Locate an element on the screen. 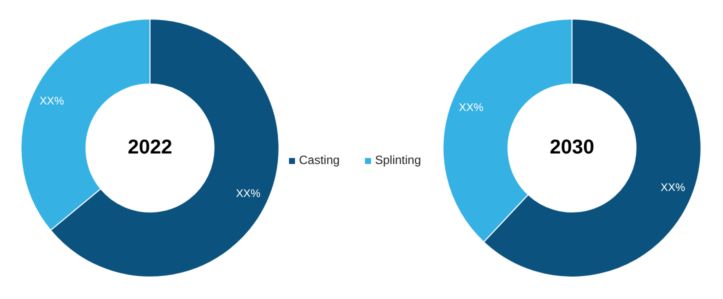 Image resolution: width=723 pixels, height=299 pixels. legend-label: Splinting is located at coordinates (398, 160).